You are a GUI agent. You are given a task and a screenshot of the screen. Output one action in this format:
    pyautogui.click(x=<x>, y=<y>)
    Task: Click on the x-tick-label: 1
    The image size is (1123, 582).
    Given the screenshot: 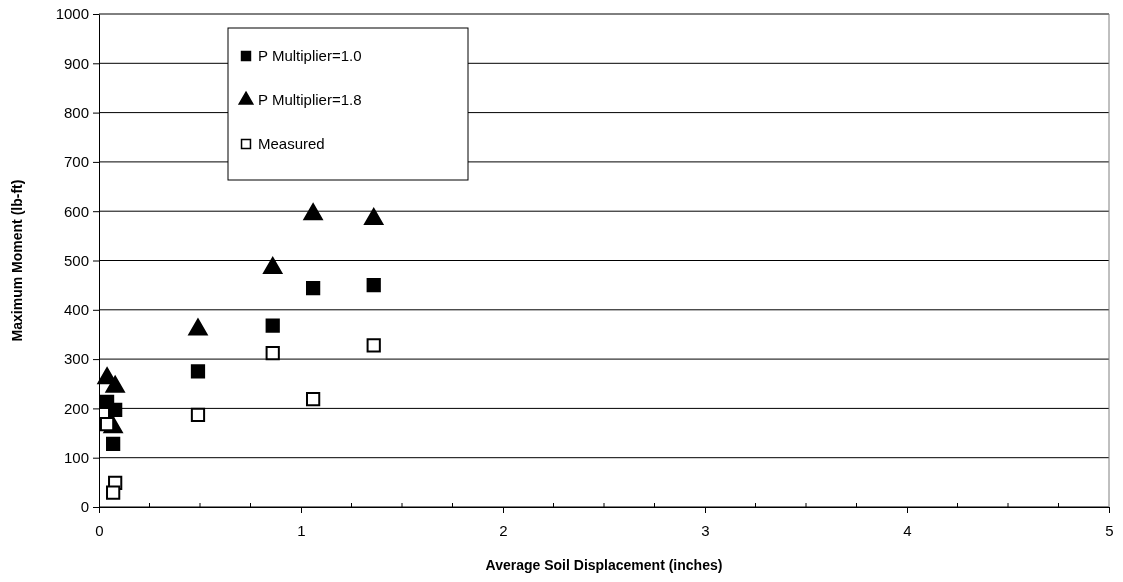 What is the action you would take?
    pyautogui.click(x=301, y=530)
    